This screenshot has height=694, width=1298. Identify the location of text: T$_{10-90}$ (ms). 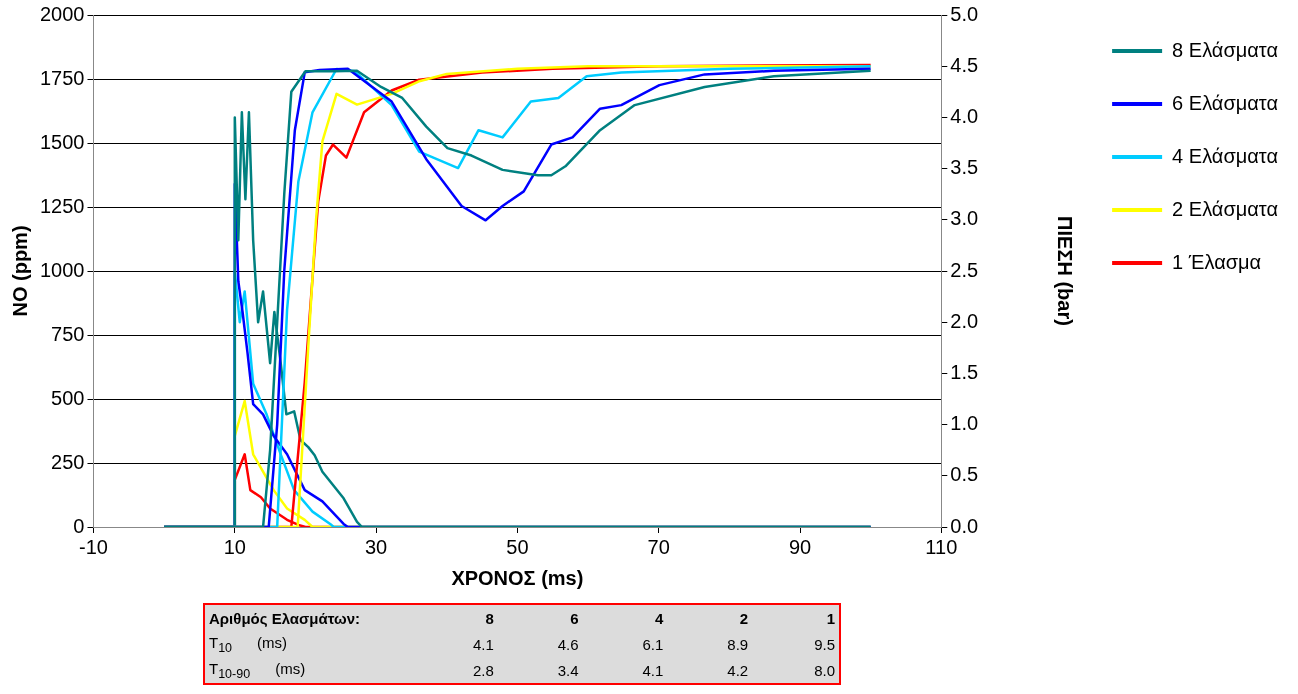
(257, 670).